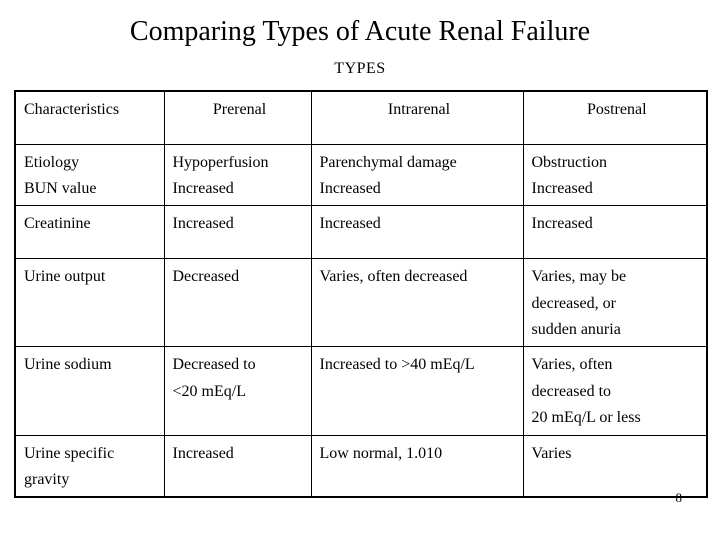  Describe the element at coordinates (89, 117) in the screenshot. I see `header-cell-characteristics: Characteristics` at that location.